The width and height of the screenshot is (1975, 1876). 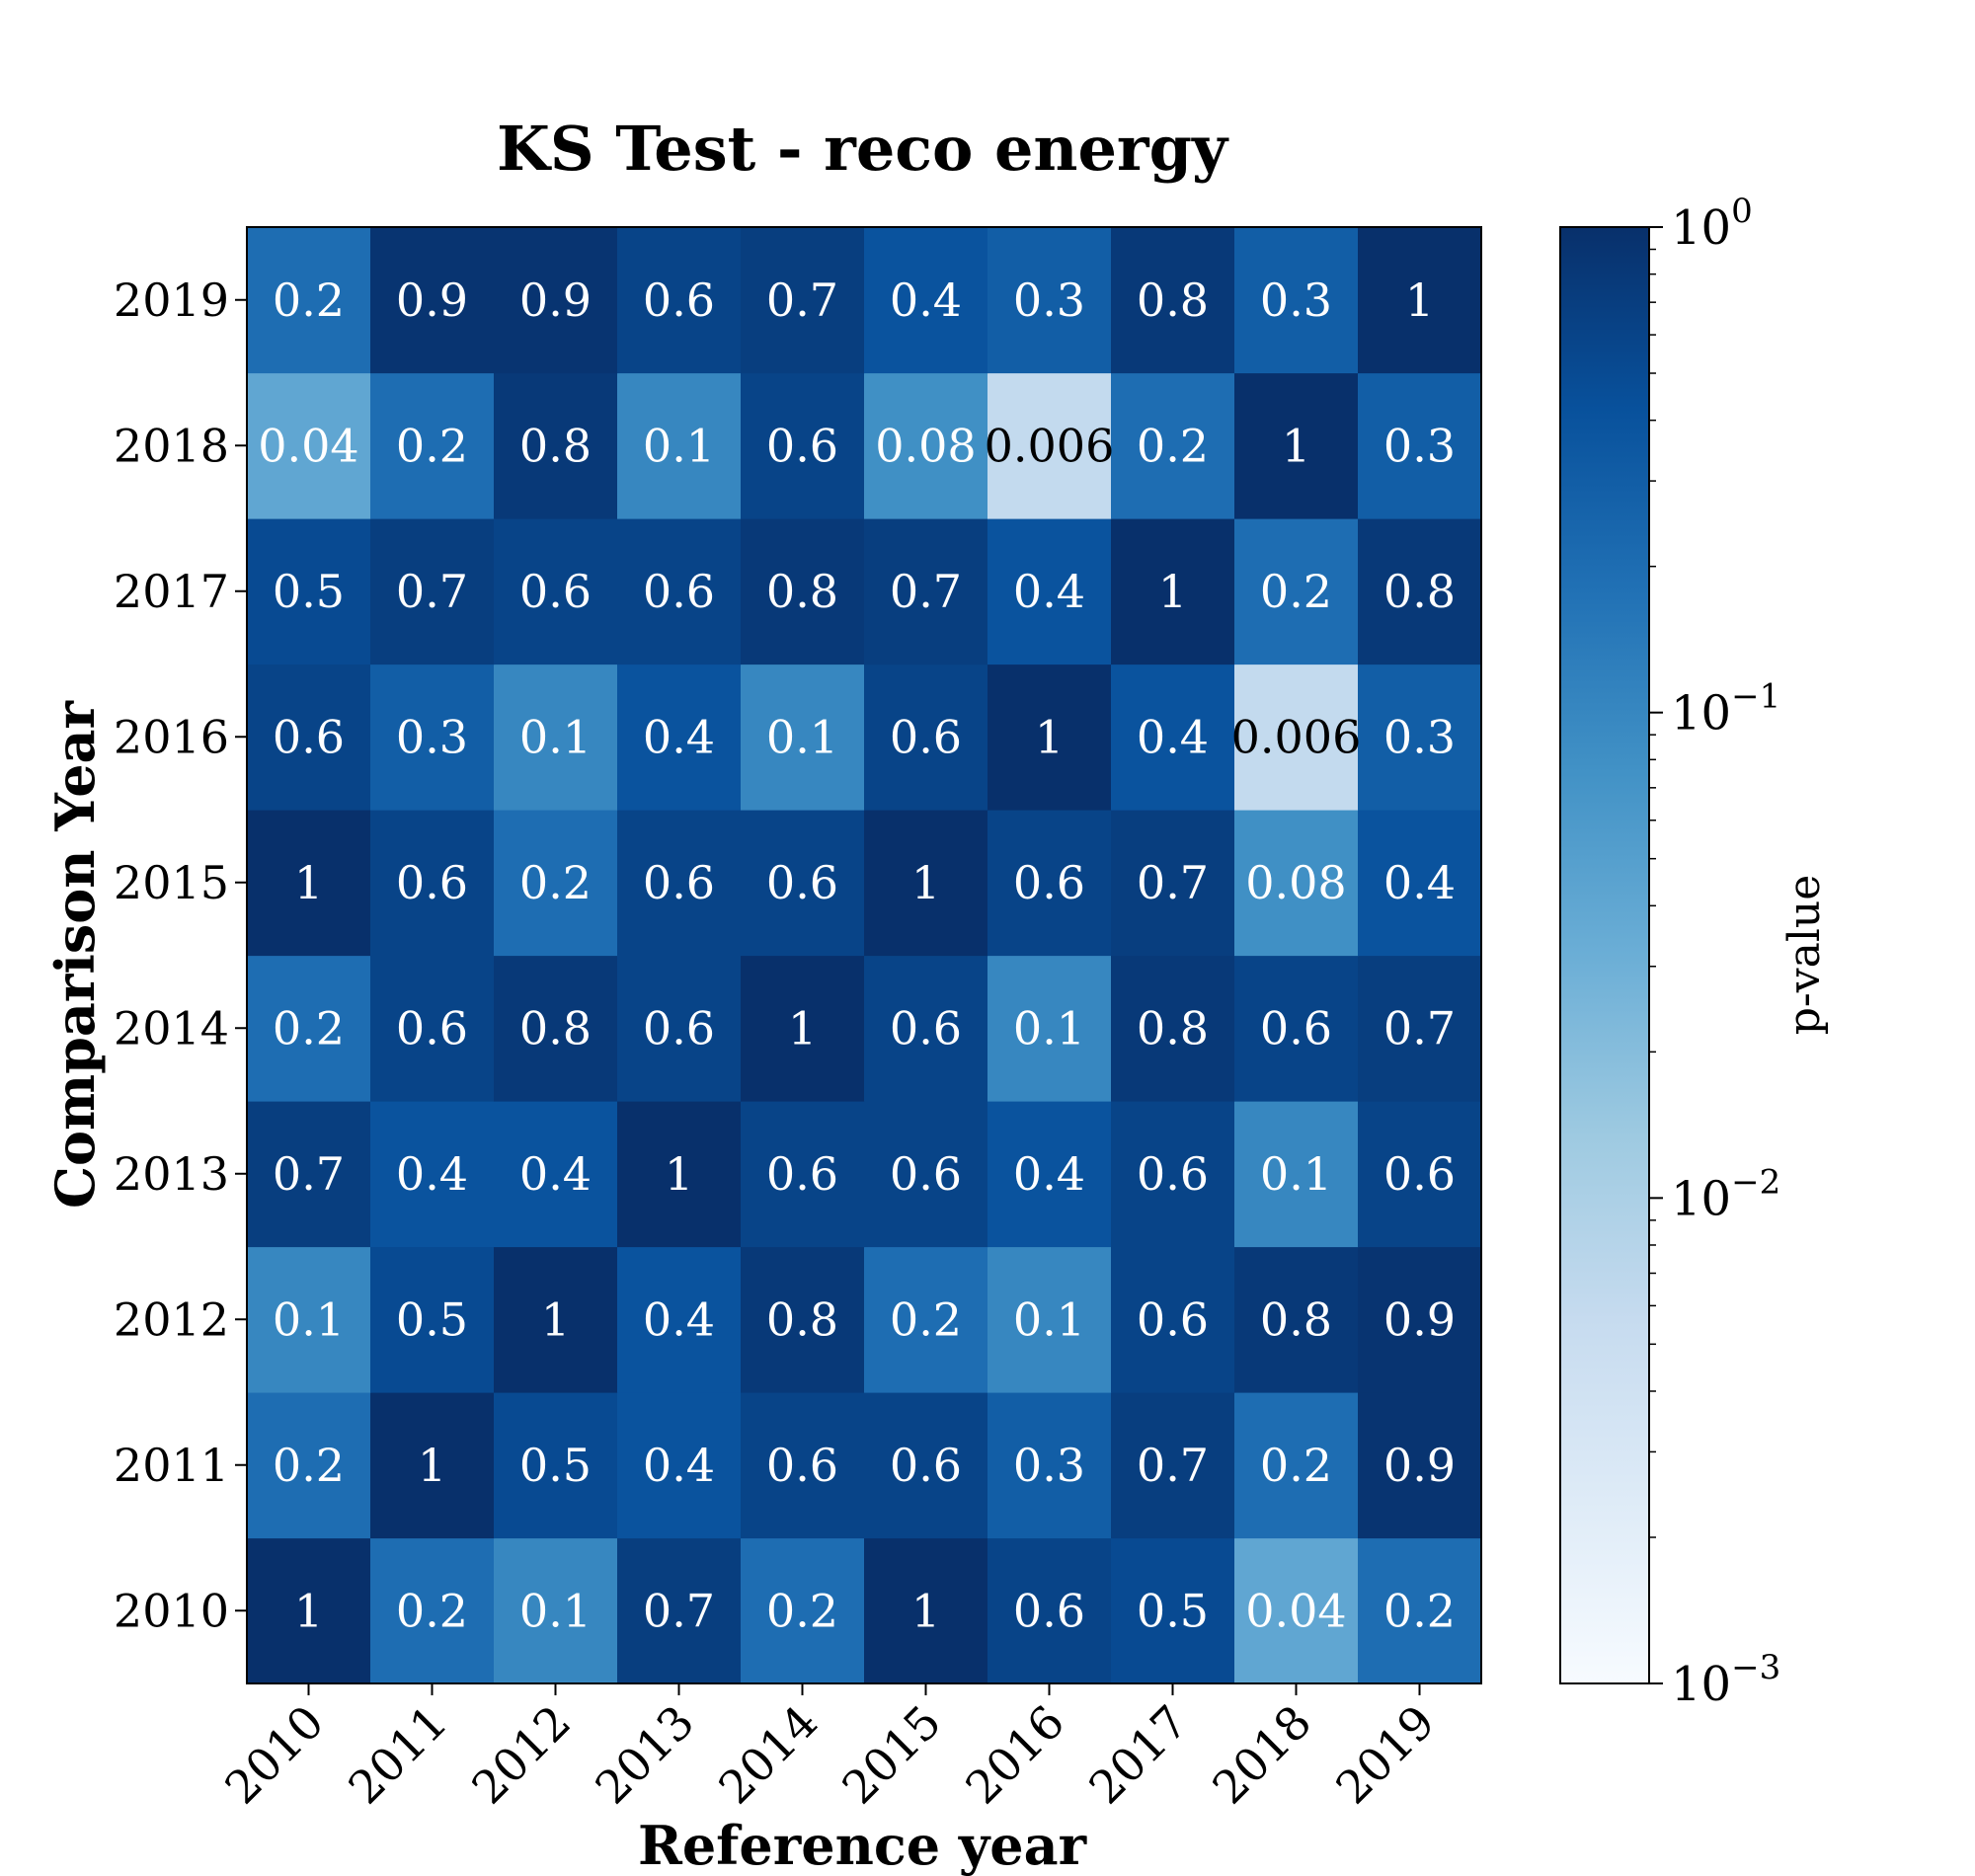 What do you see at coordinates (1261, 1755) in the screenshot?
I see `x-tick-label: 2018` at bounding box center [1261, 1755].